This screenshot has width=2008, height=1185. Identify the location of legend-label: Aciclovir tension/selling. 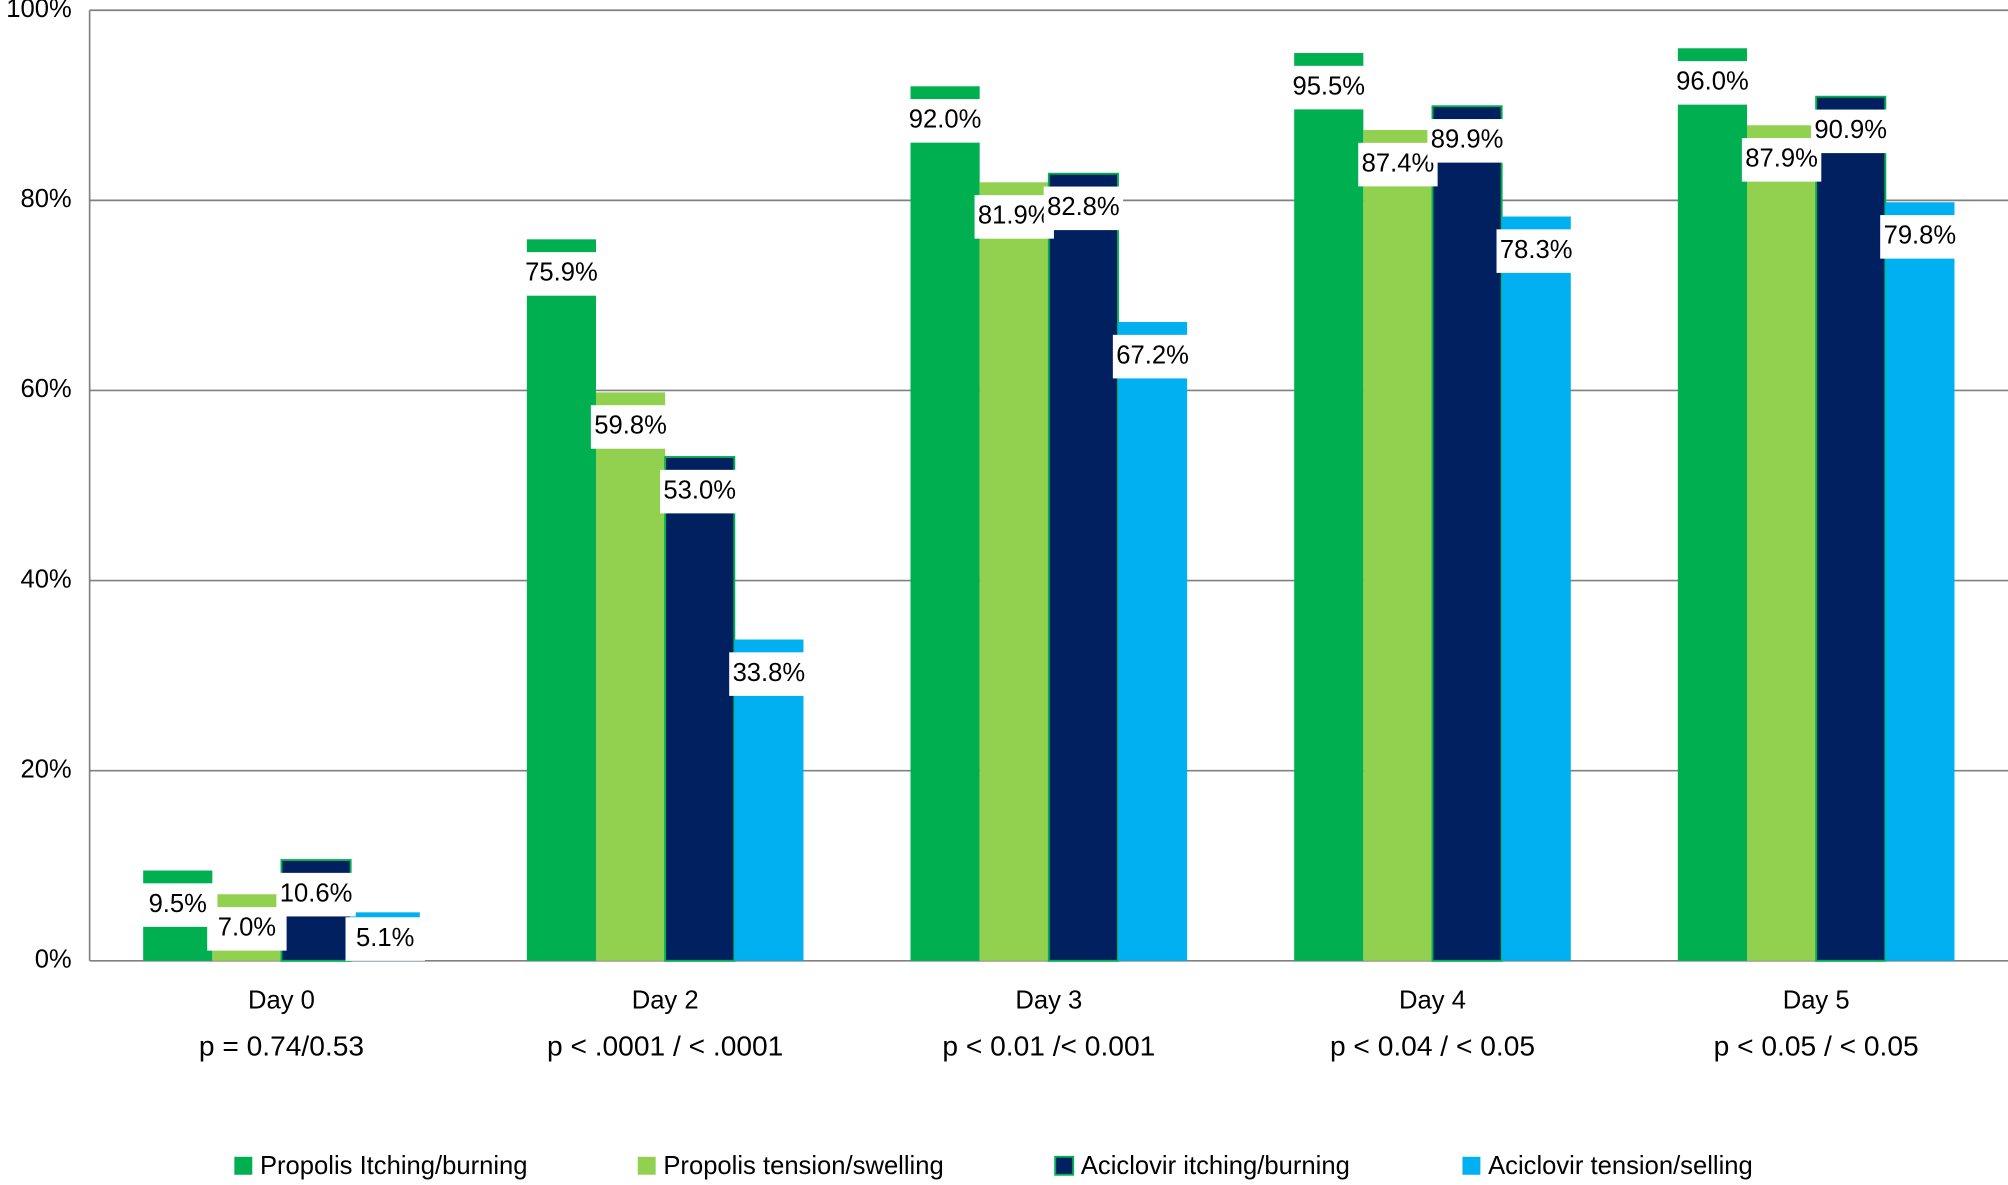
(1620, 1166).